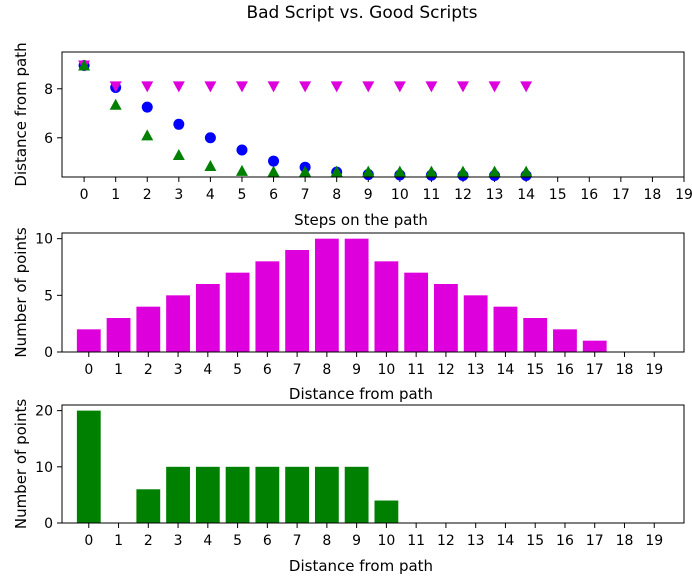 Image resolution: width=692 pixels, height=578 pixels. I want to click on x-tick-label: 11, so click(416, 541).